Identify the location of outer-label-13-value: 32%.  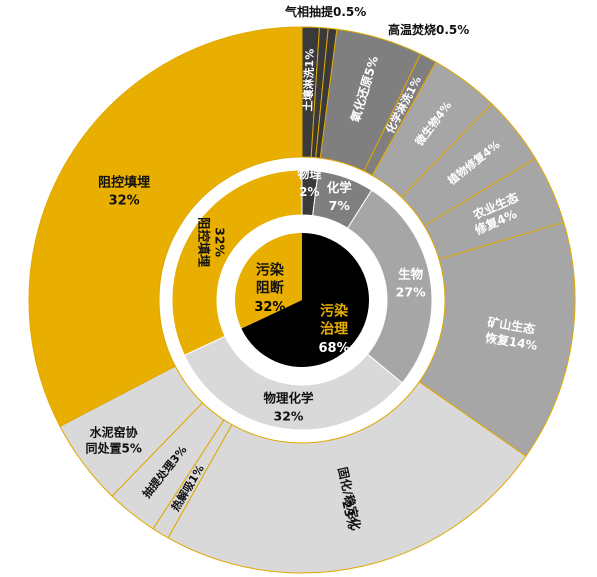
(124, 201).